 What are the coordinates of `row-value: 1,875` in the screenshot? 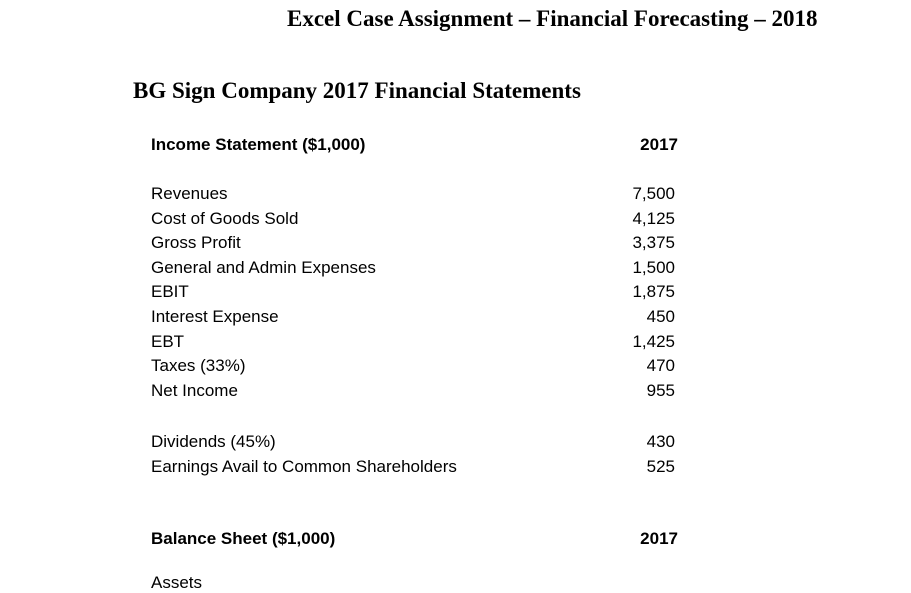 It's located at (653, 292).